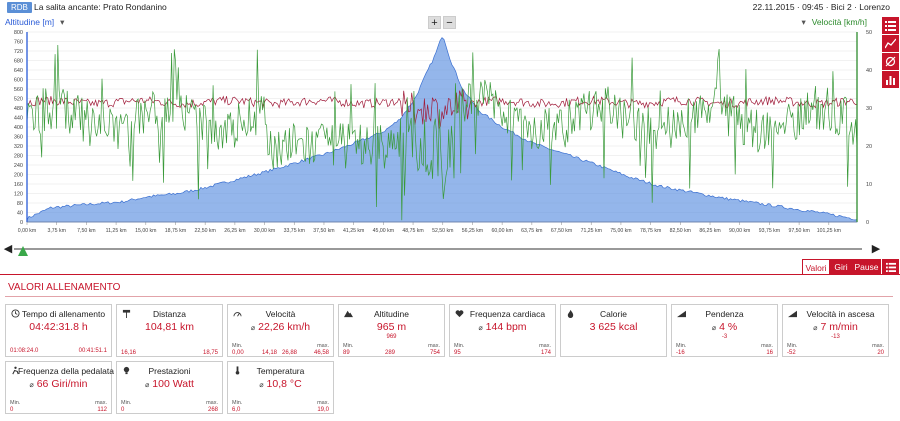 Image resolution: width=900 pixels, height=421 pixels. What do you see at coordinates (816, 267) in the screenshot?
I see `tab-valori: Valori` at bounding box center [816, 267].